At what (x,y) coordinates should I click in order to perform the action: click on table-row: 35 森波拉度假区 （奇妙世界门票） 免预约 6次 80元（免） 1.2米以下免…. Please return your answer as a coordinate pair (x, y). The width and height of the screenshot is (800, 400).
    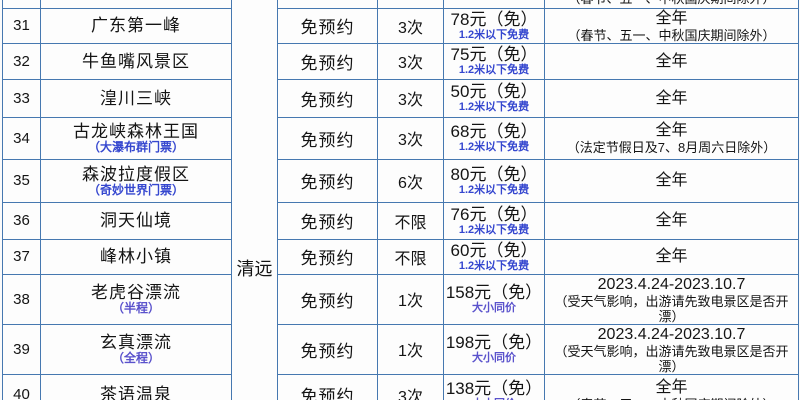
    Looking at the image, I should click on (400, 180).